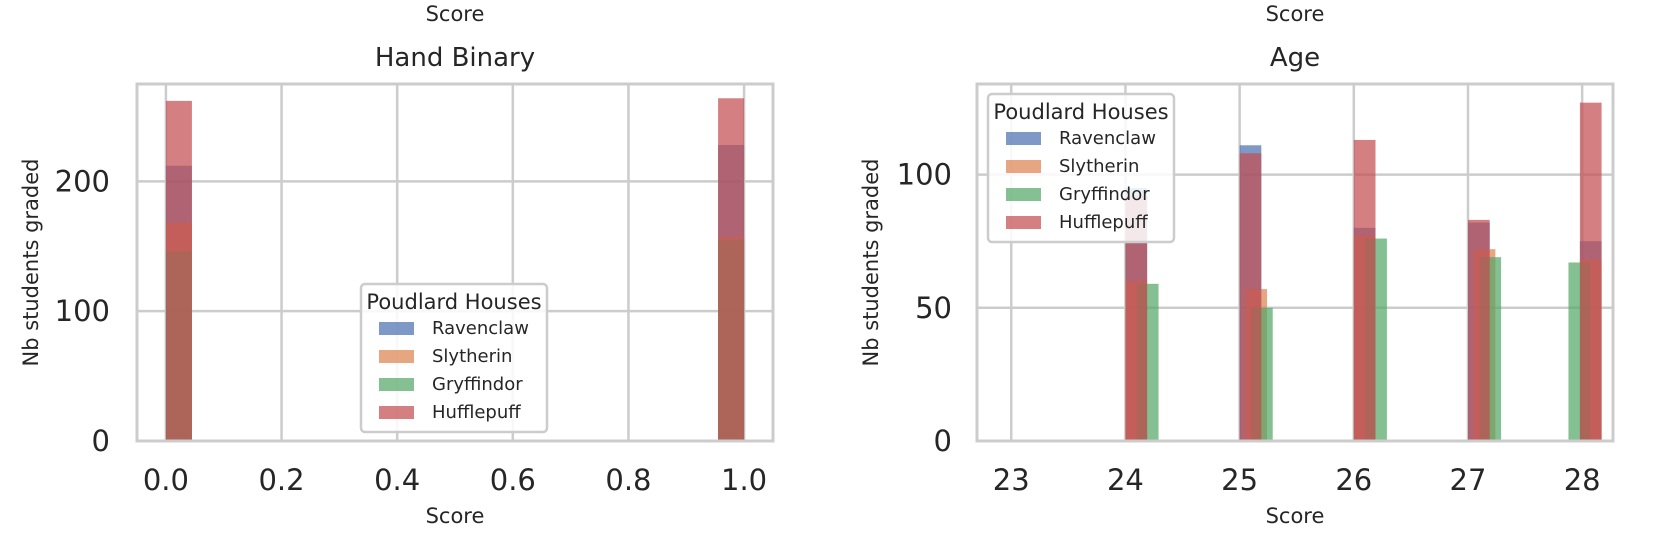  What do you see at coordinates (1582, 480) in the screenshot?
I see `x-tick-label: 28` at bounding box center [1582, 480].